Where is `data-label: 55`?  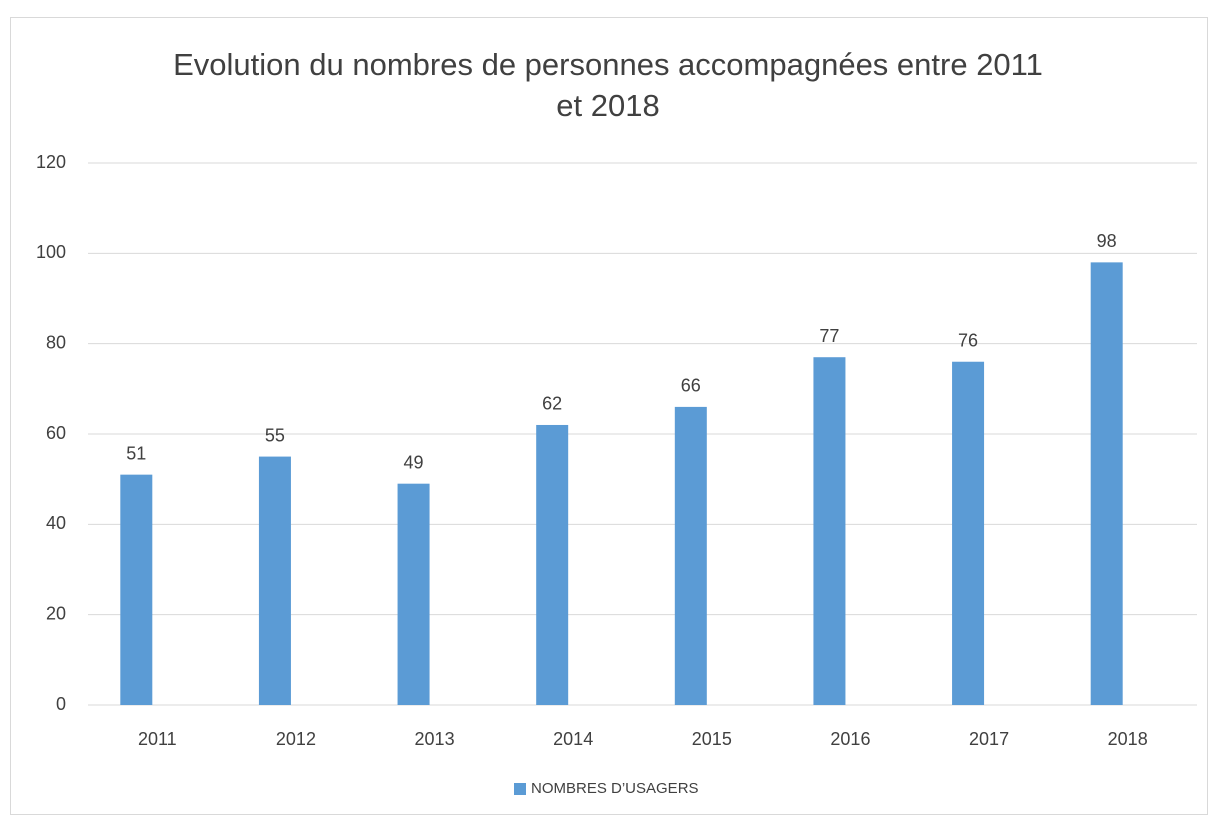
data-label: 55 is located at coordinates (275, 435).